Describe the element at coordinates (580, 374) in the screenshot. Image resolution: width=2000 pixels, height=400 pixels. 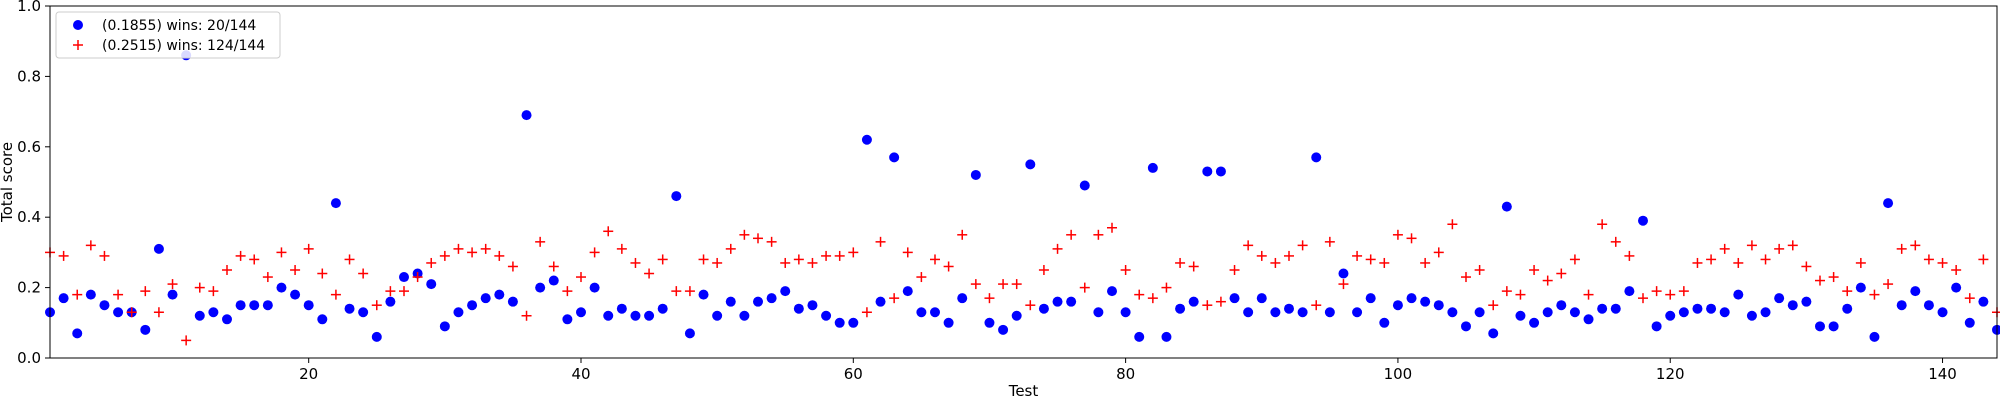
I see `x-tick-label: 40` at that location.